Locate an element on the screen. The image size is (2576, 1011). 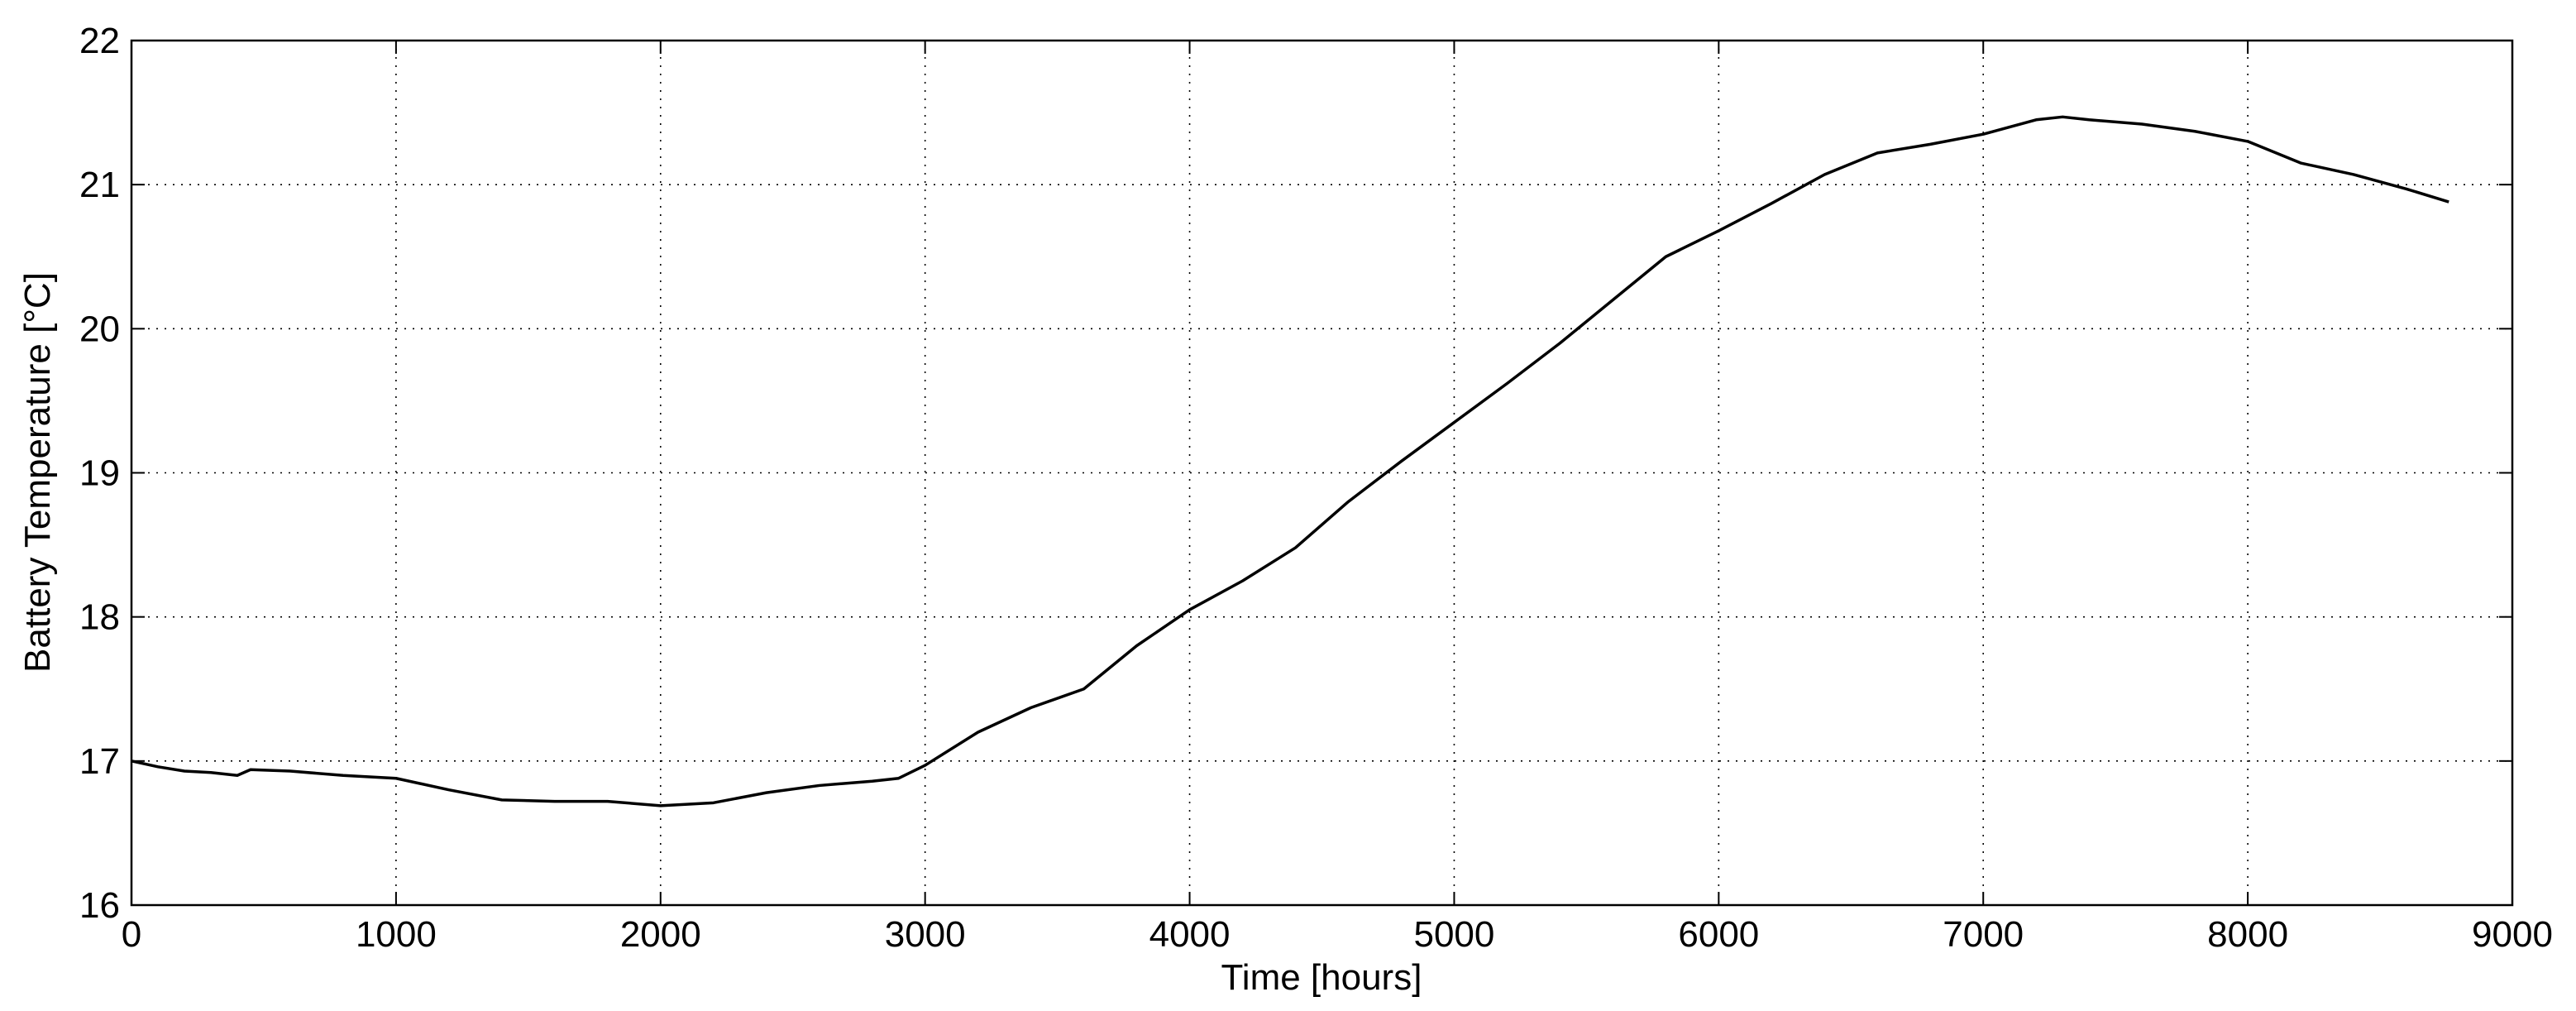
y-axis-label: Battery Temperature [°C] is located at coordinates (37, 472).